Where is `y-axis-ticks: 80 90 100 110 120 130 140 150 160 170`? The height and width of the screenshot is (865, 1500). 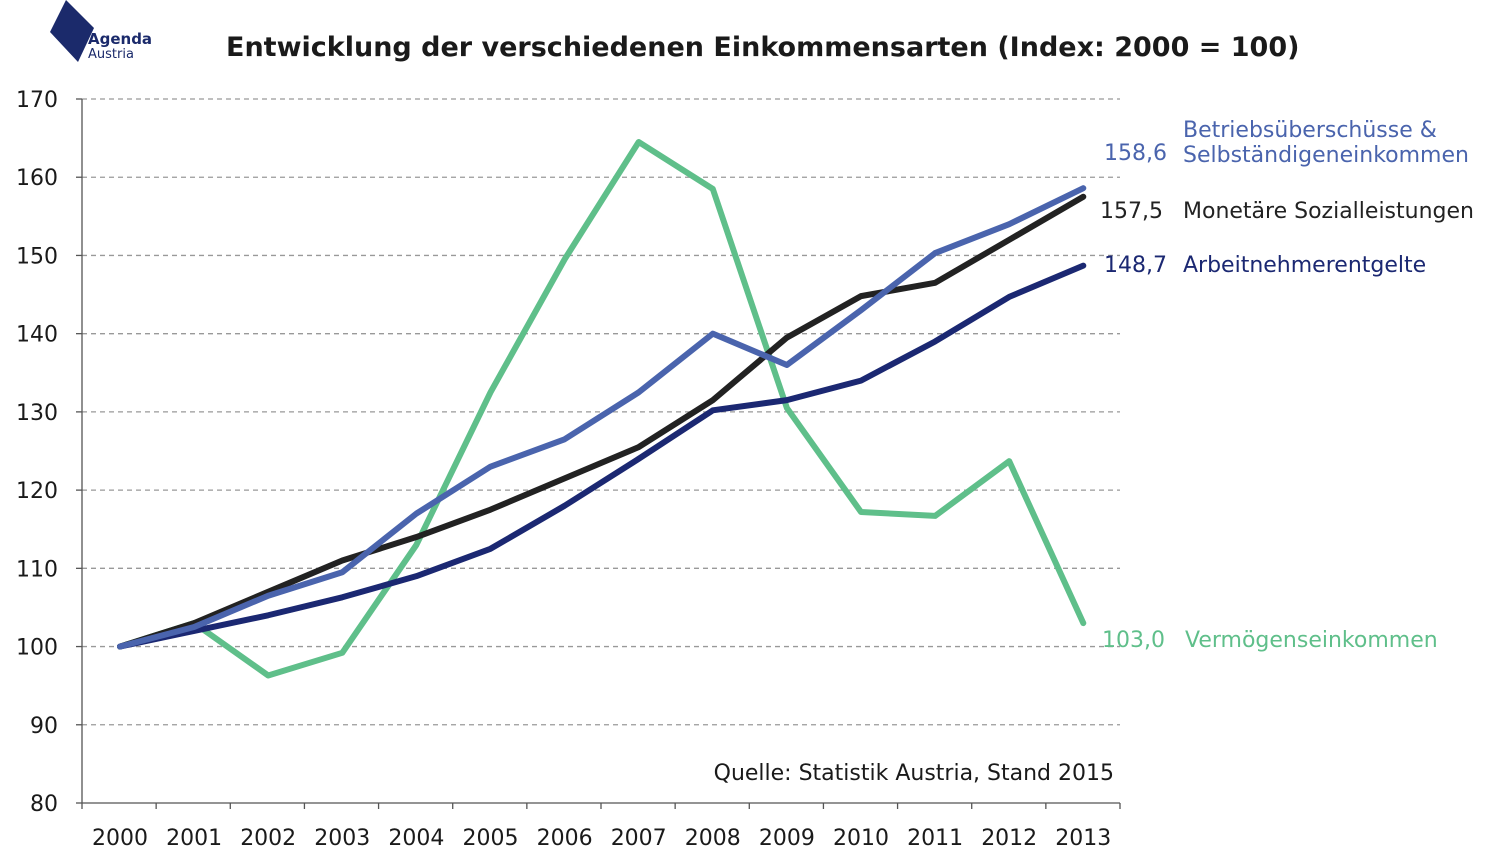
y-axis-ticks: 80 90 100 110 120 130 140 150 160 170 is located at coordinates (37, 452).